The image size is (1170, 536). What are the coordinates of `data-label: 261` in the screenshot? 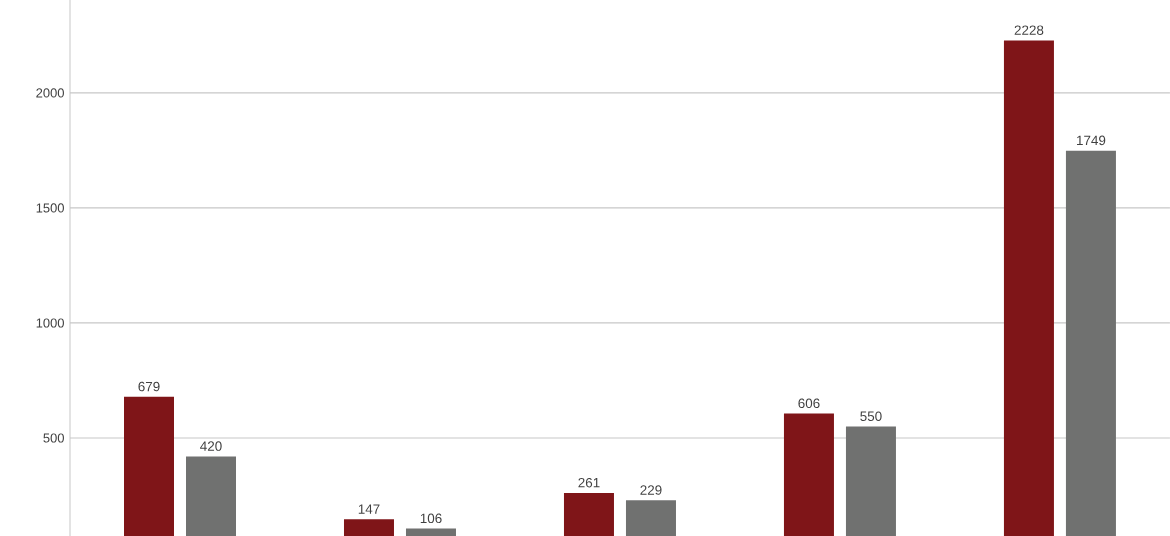 It's located at (589, 482).